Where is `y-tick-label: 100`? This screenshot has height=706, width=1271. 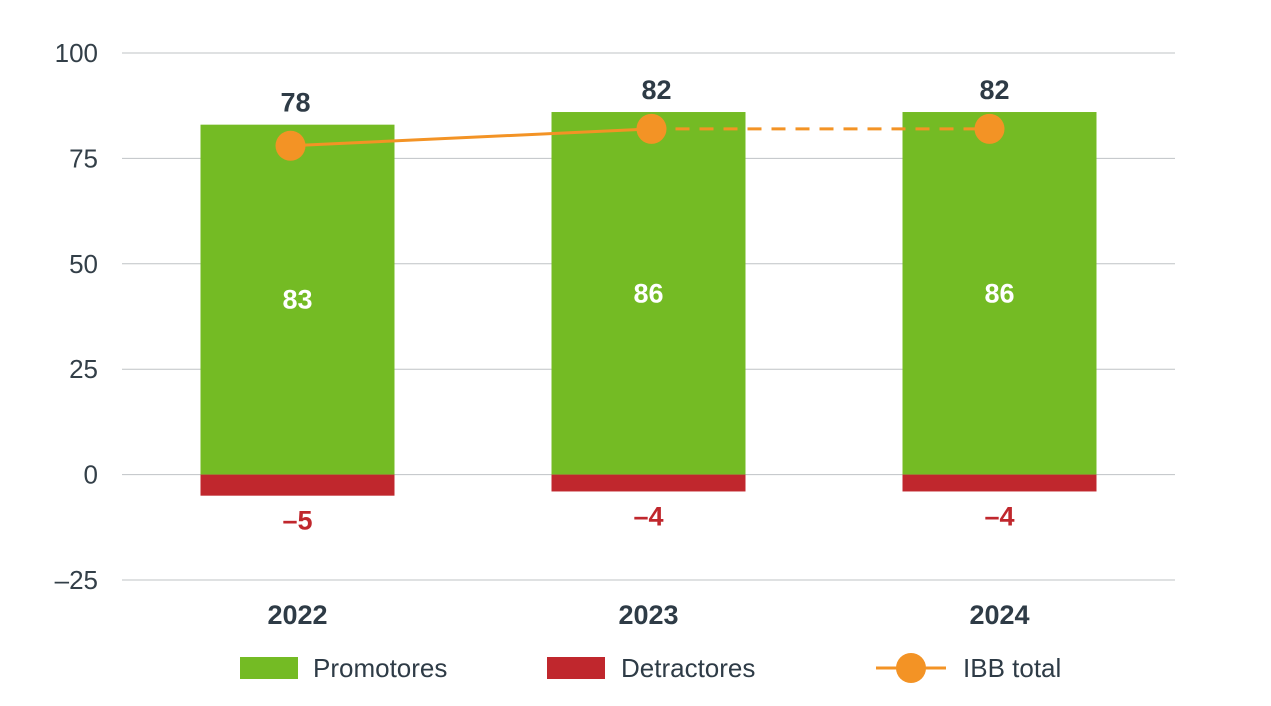 y-tick-label: 100 is located at coordinates (76, 53).